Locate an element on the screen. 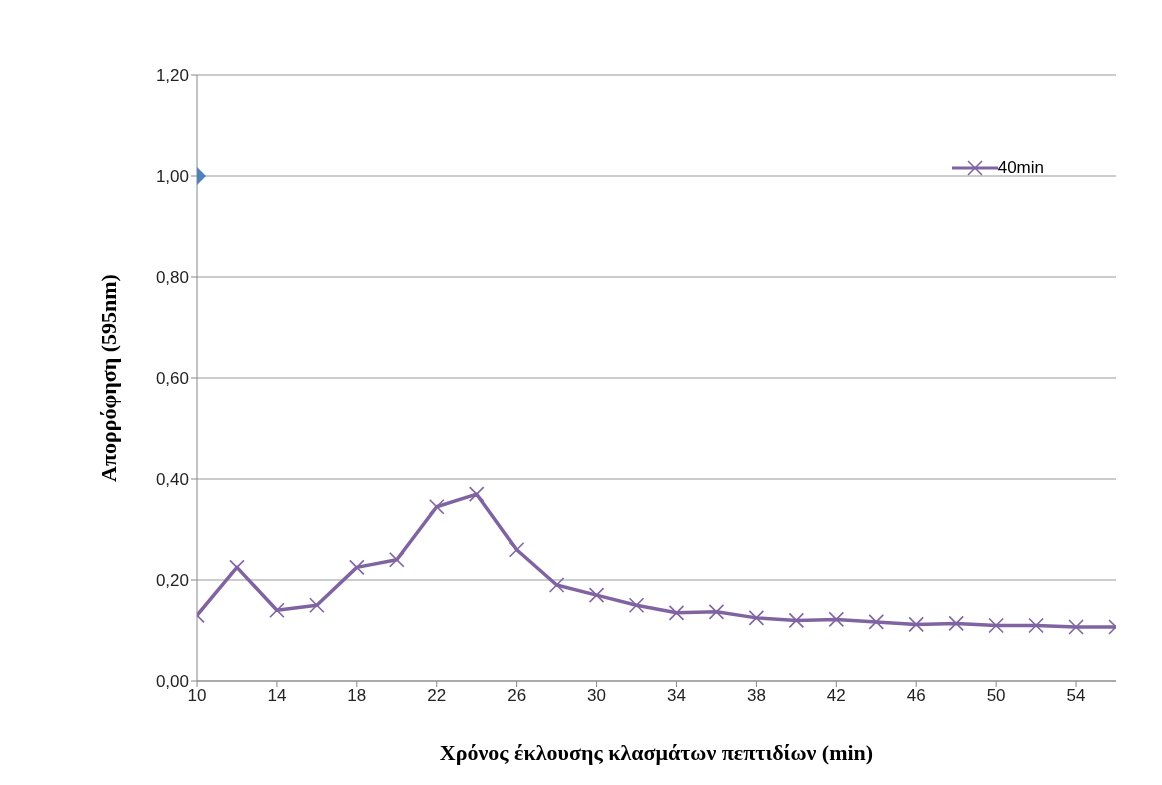  y-tick-label: 1,20 is located at coordinates (172, 76).